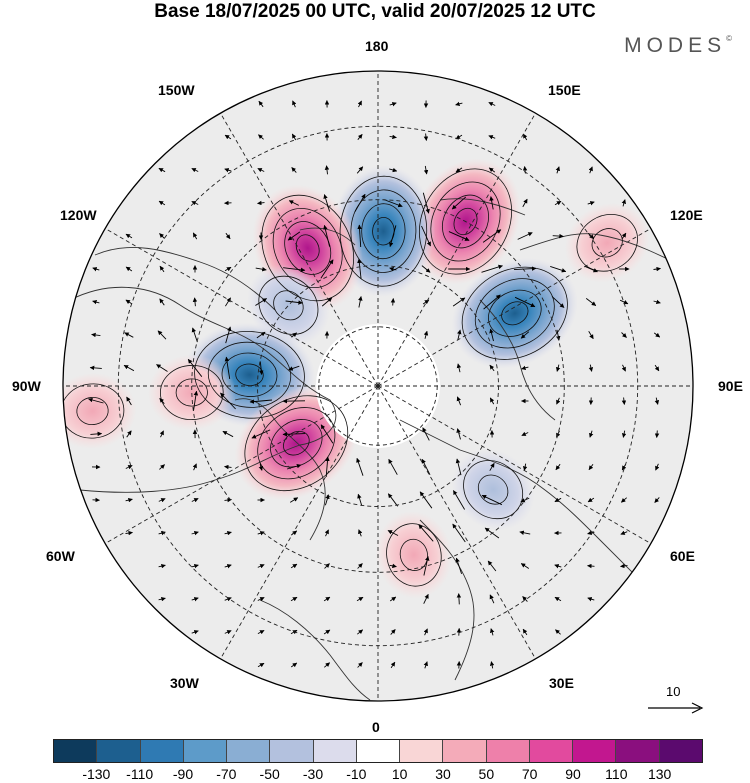  Describe the element at coordinates (730, 386) in the screenshot. I see `lon-label-90e: 90E` at that location.